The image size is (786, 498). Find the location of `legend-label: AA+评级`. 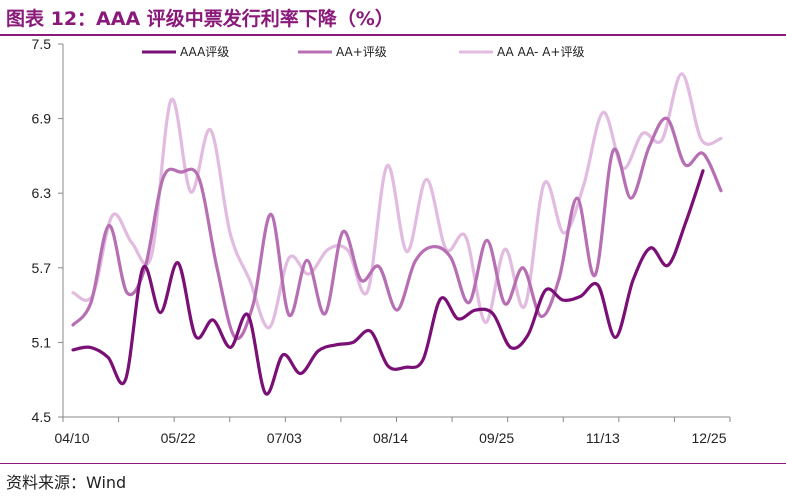

legend-label: AA+评级 is located at coordinates (361, 52).